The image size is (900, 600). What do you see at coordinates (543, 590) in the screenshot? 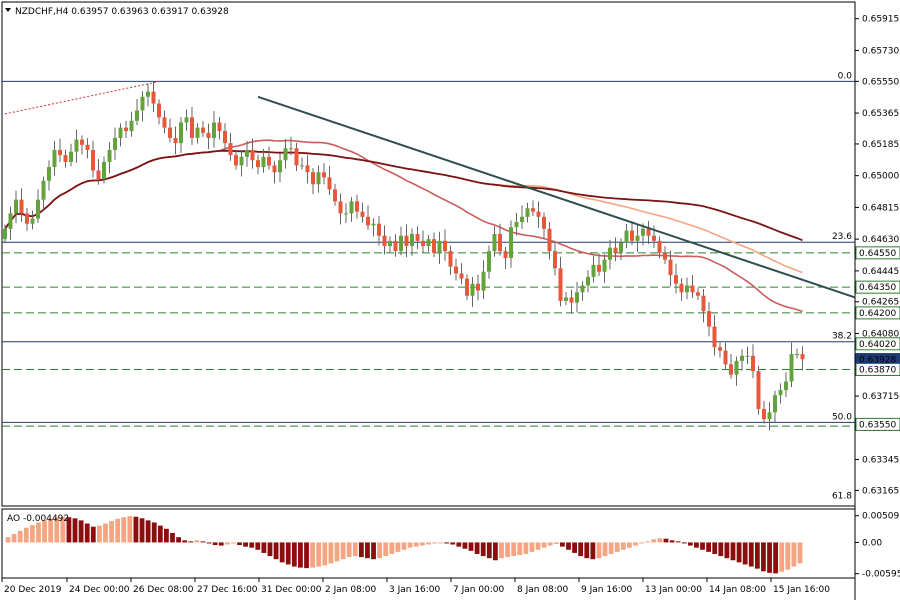
I see `x-tick-label: 8 Jan 08:00` at bounding box center [543, 590].